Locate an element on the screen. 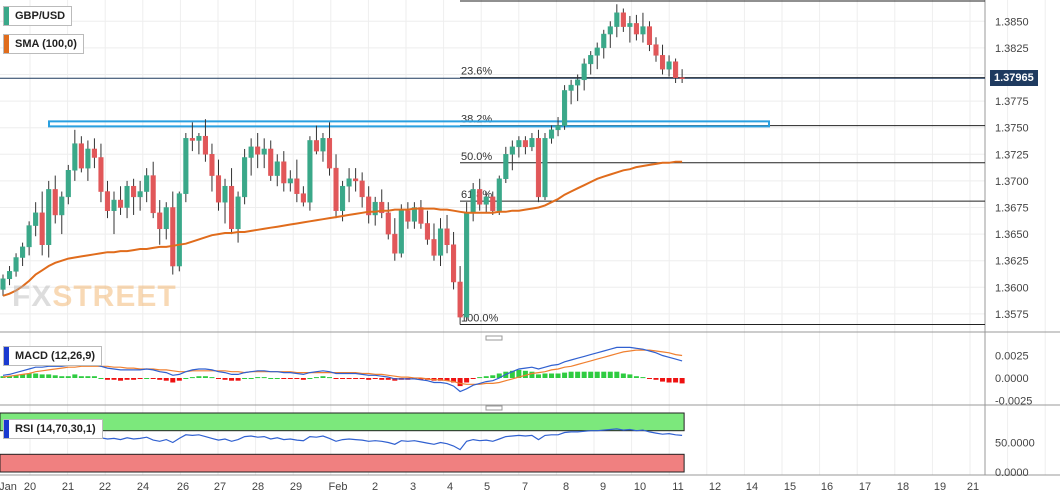  fxstreet-watermark: FXSTREET is located at coordinates (94, 297).